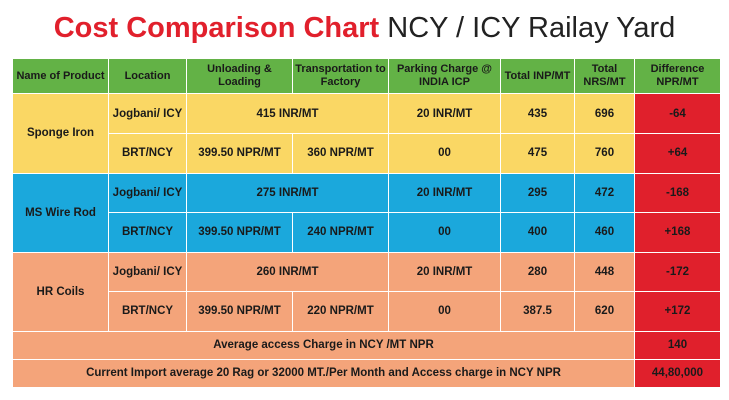 The width and height of the screenshot is (729, 400). Describe the element at coordinates (677, 232) in the screenshot. I see `difference-cell: +168` at that location.